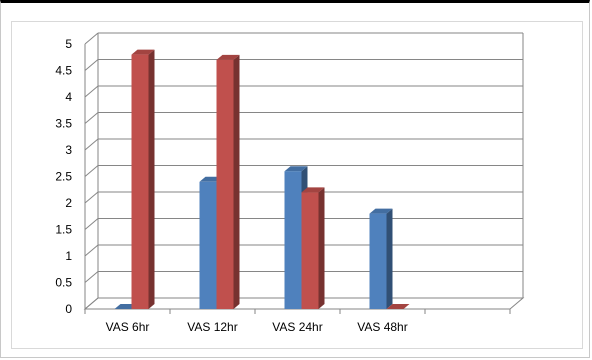  What do you see at coordinates (68, 97) in the screenshot?
I see `y-tick-label: 4` at bounding box center [68, 97].